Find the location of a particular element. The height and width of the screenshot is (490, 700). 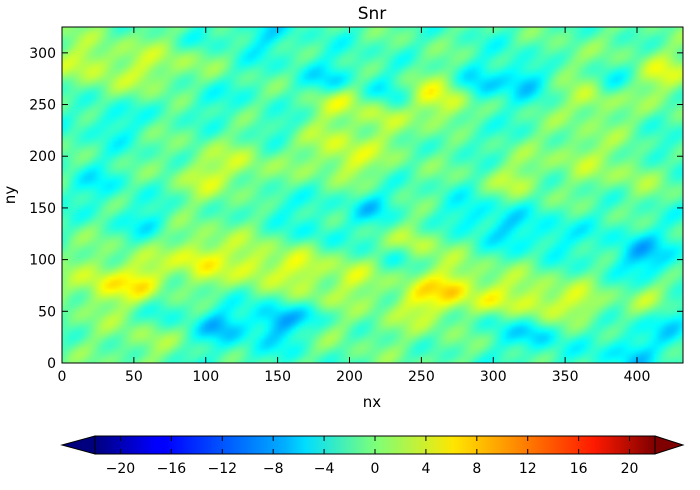

y-tick-label: 300 is located at coordinates (42, 54).